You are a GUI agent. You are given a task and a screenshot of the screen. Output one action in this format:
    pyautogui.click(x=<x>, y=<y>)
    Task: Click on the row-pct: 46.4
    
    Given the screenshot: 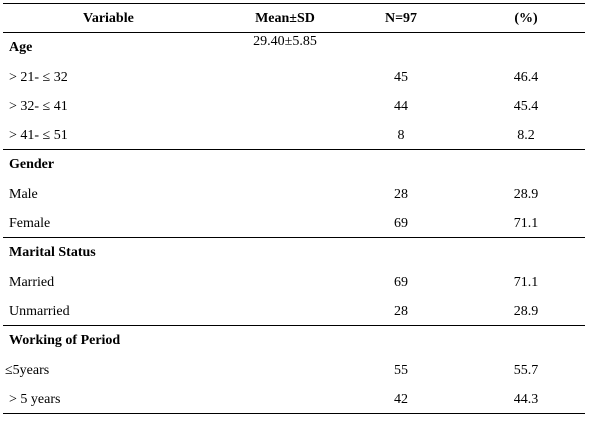 What is the action you would take?
    pyautogui.click(x=526, y=77)
    